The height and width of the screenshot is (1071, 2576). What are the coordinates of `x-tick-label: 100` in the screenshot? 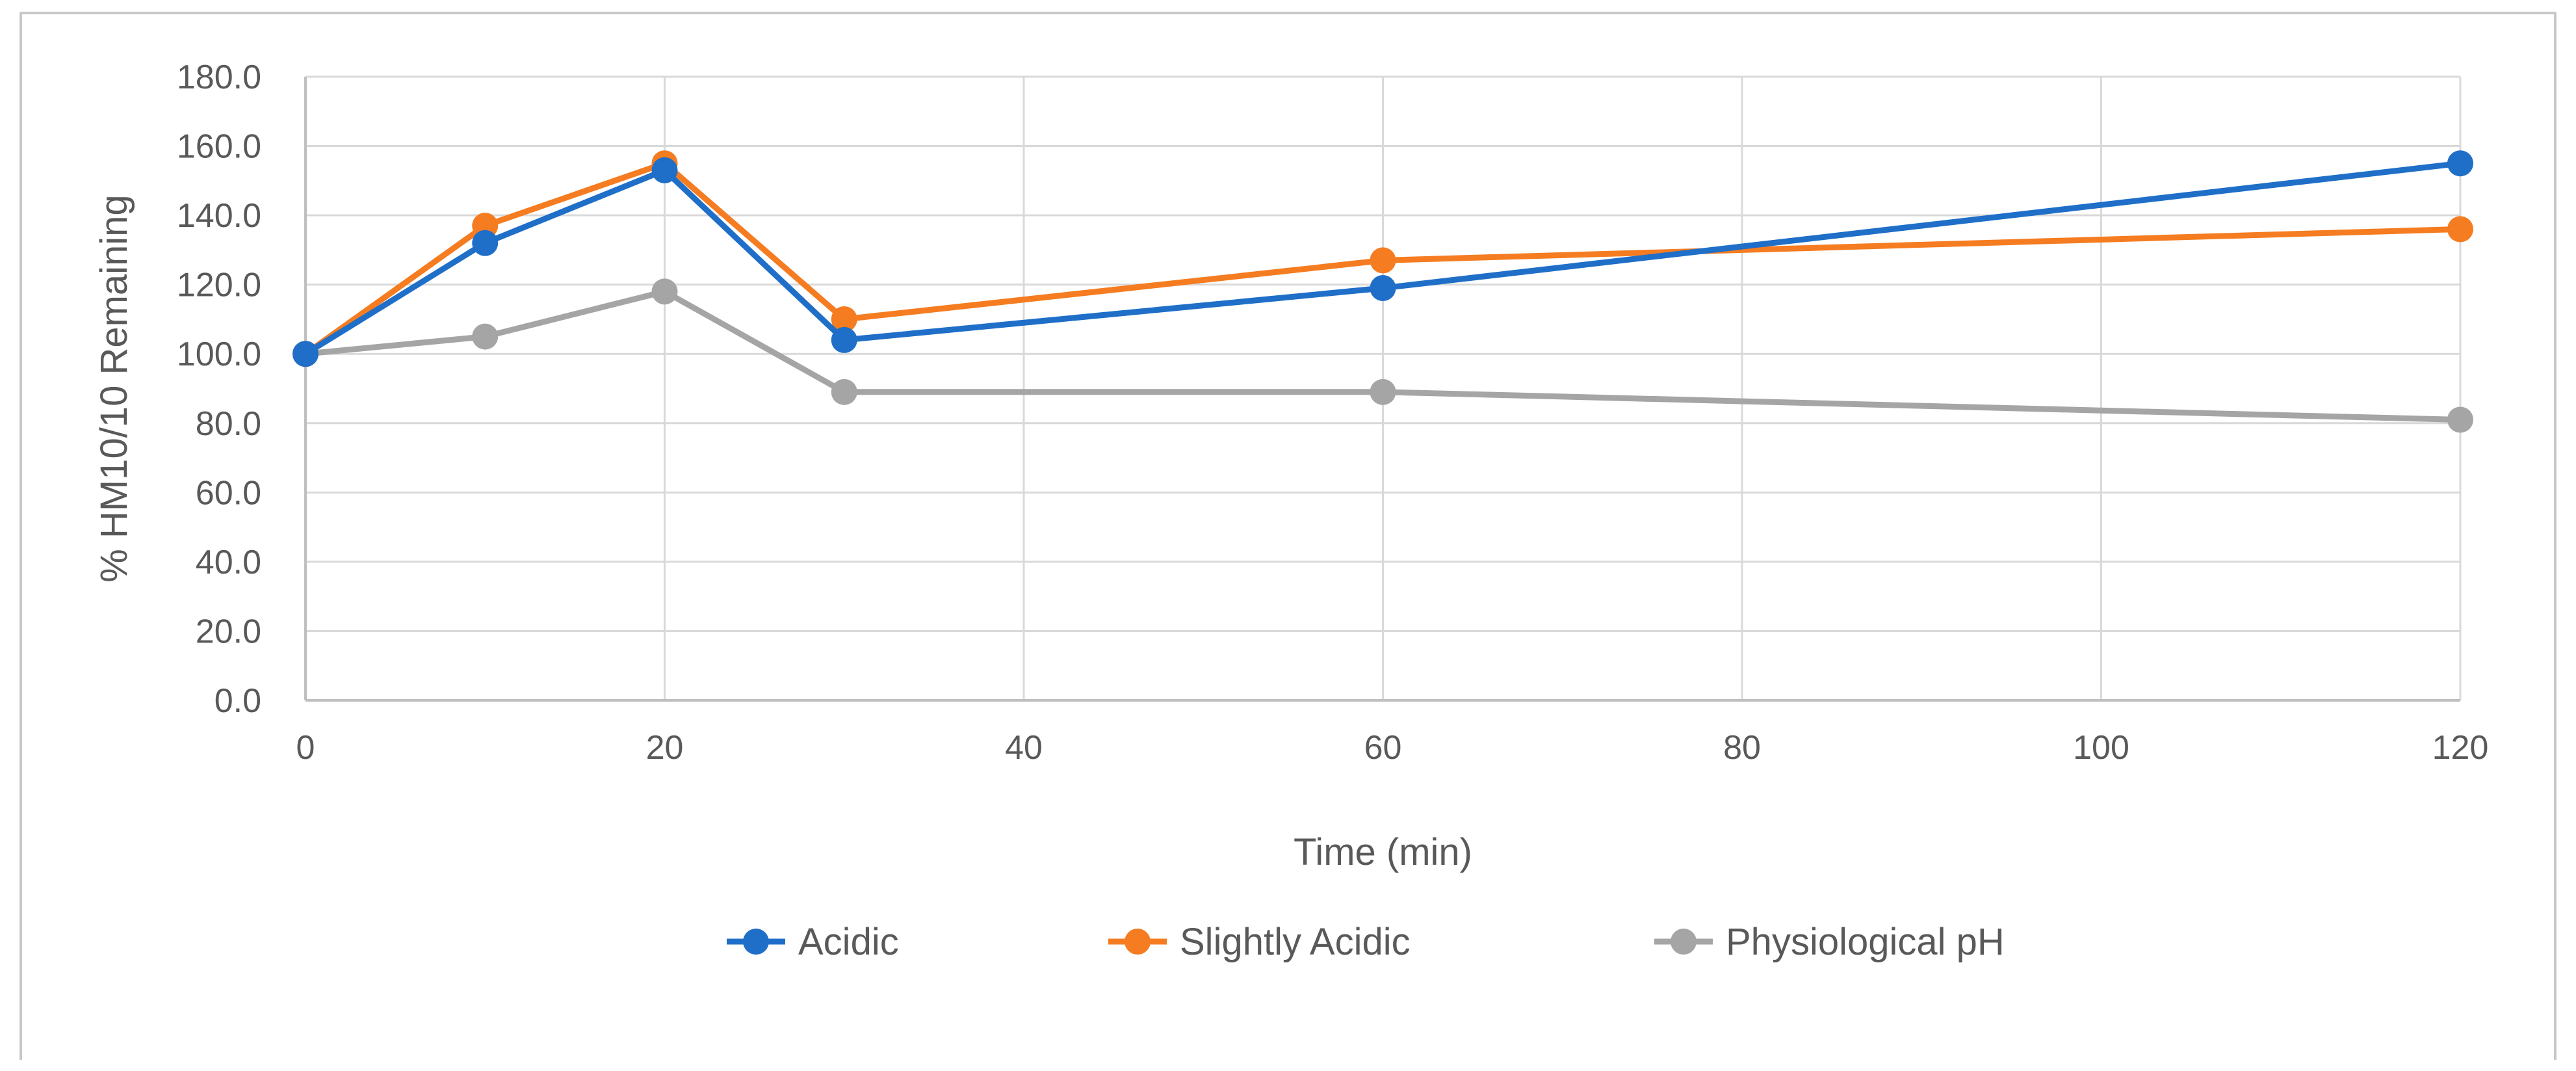 It's located at (2101, 748).